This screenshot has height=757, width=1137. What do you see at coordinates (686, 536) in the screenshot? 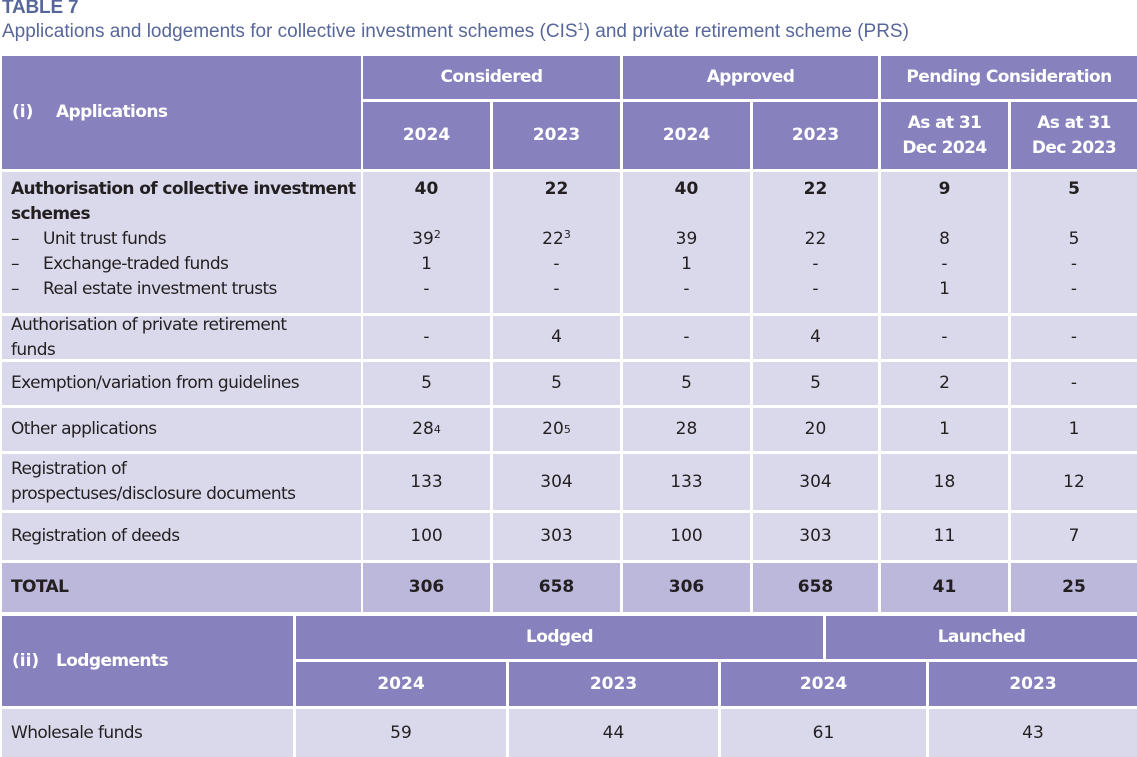
I see `value-text: 100` at bounding box center [686, 536].